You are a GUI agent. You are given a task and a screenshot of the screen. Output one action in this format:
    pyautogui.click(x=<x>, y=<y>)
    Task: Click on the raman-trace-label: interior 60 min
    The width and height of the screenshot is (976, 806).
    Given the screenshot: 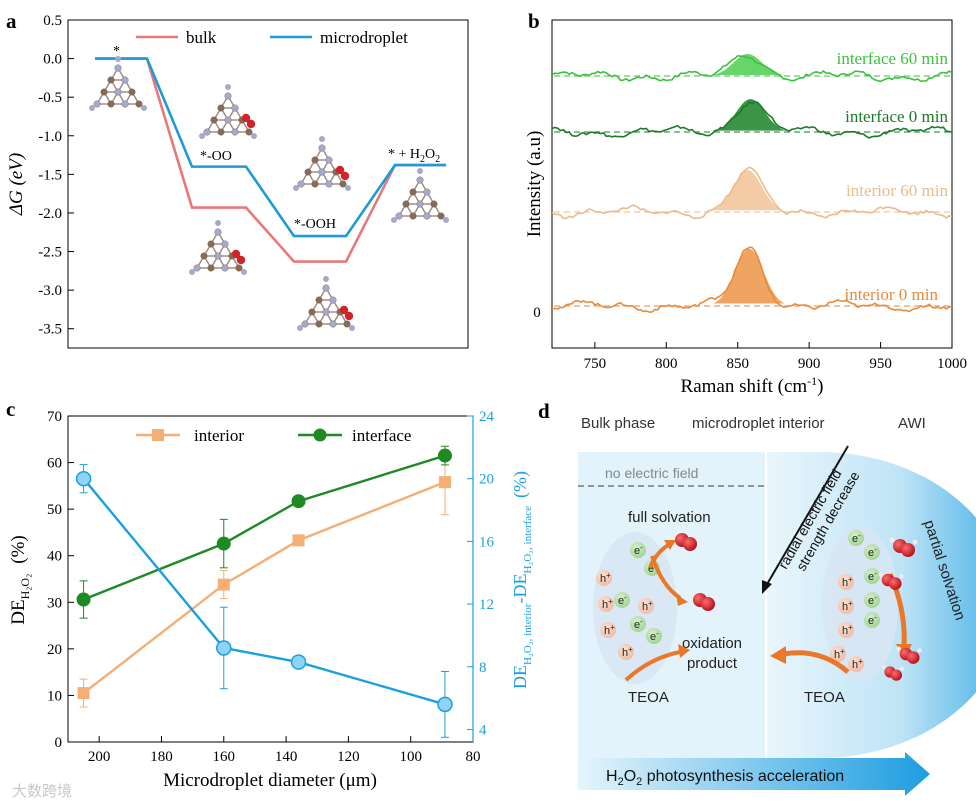 What is the action you would take?
    pyautogui.click(x=897, y=190)
    